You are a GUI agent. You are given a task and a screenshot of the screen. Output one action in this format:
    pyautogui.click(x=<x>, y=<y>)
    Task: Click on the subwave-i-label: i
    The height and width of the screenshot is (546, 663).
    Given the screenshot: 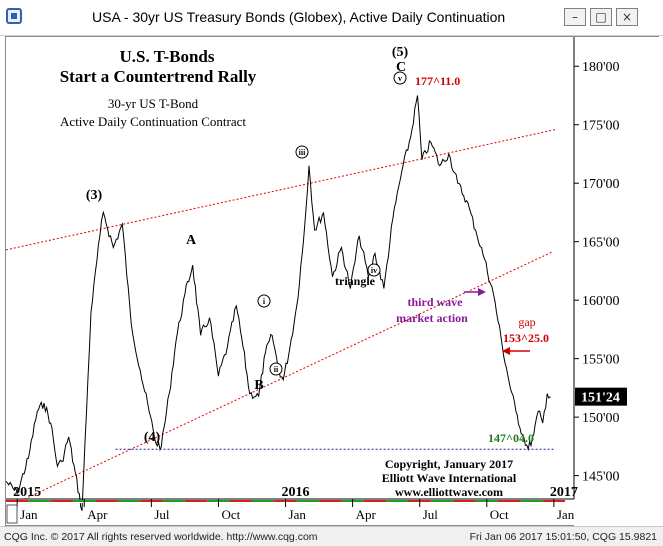 What is the action you would take?
    pyautogui.click(x=264, y=301)
    